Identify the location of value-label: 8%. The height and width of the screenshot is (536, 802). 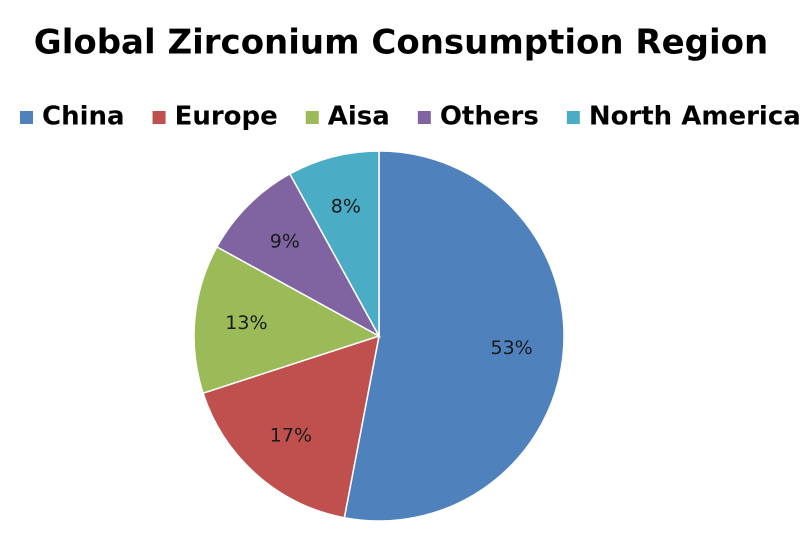
(346, 206).